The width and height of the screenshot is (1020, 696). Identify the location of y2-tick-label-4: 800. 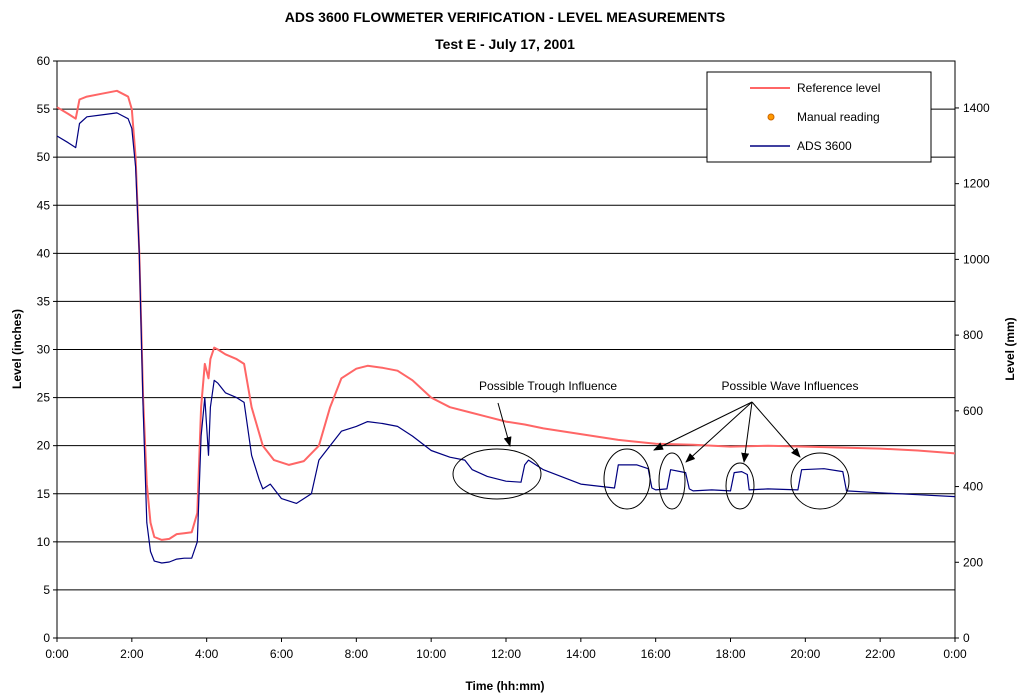
(973, 335).